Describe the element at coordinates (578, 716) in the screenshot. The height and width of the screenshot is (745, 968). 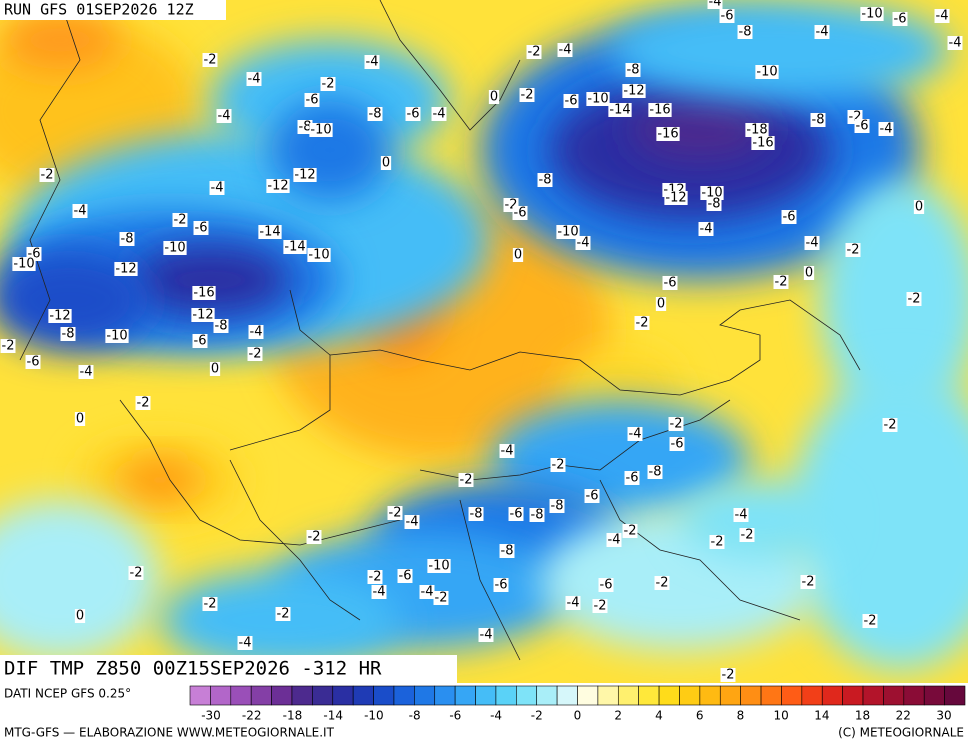
I see `colorbar-tick-label: 0` at that location.